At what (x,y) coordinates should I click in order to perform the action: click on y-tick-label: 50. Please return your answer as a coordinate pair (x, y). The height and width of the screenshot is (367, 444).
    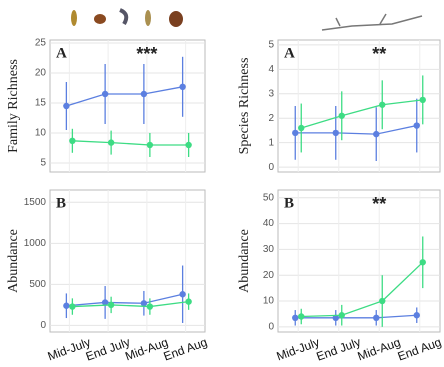
    Looking at the image, I should click on (269, 197).